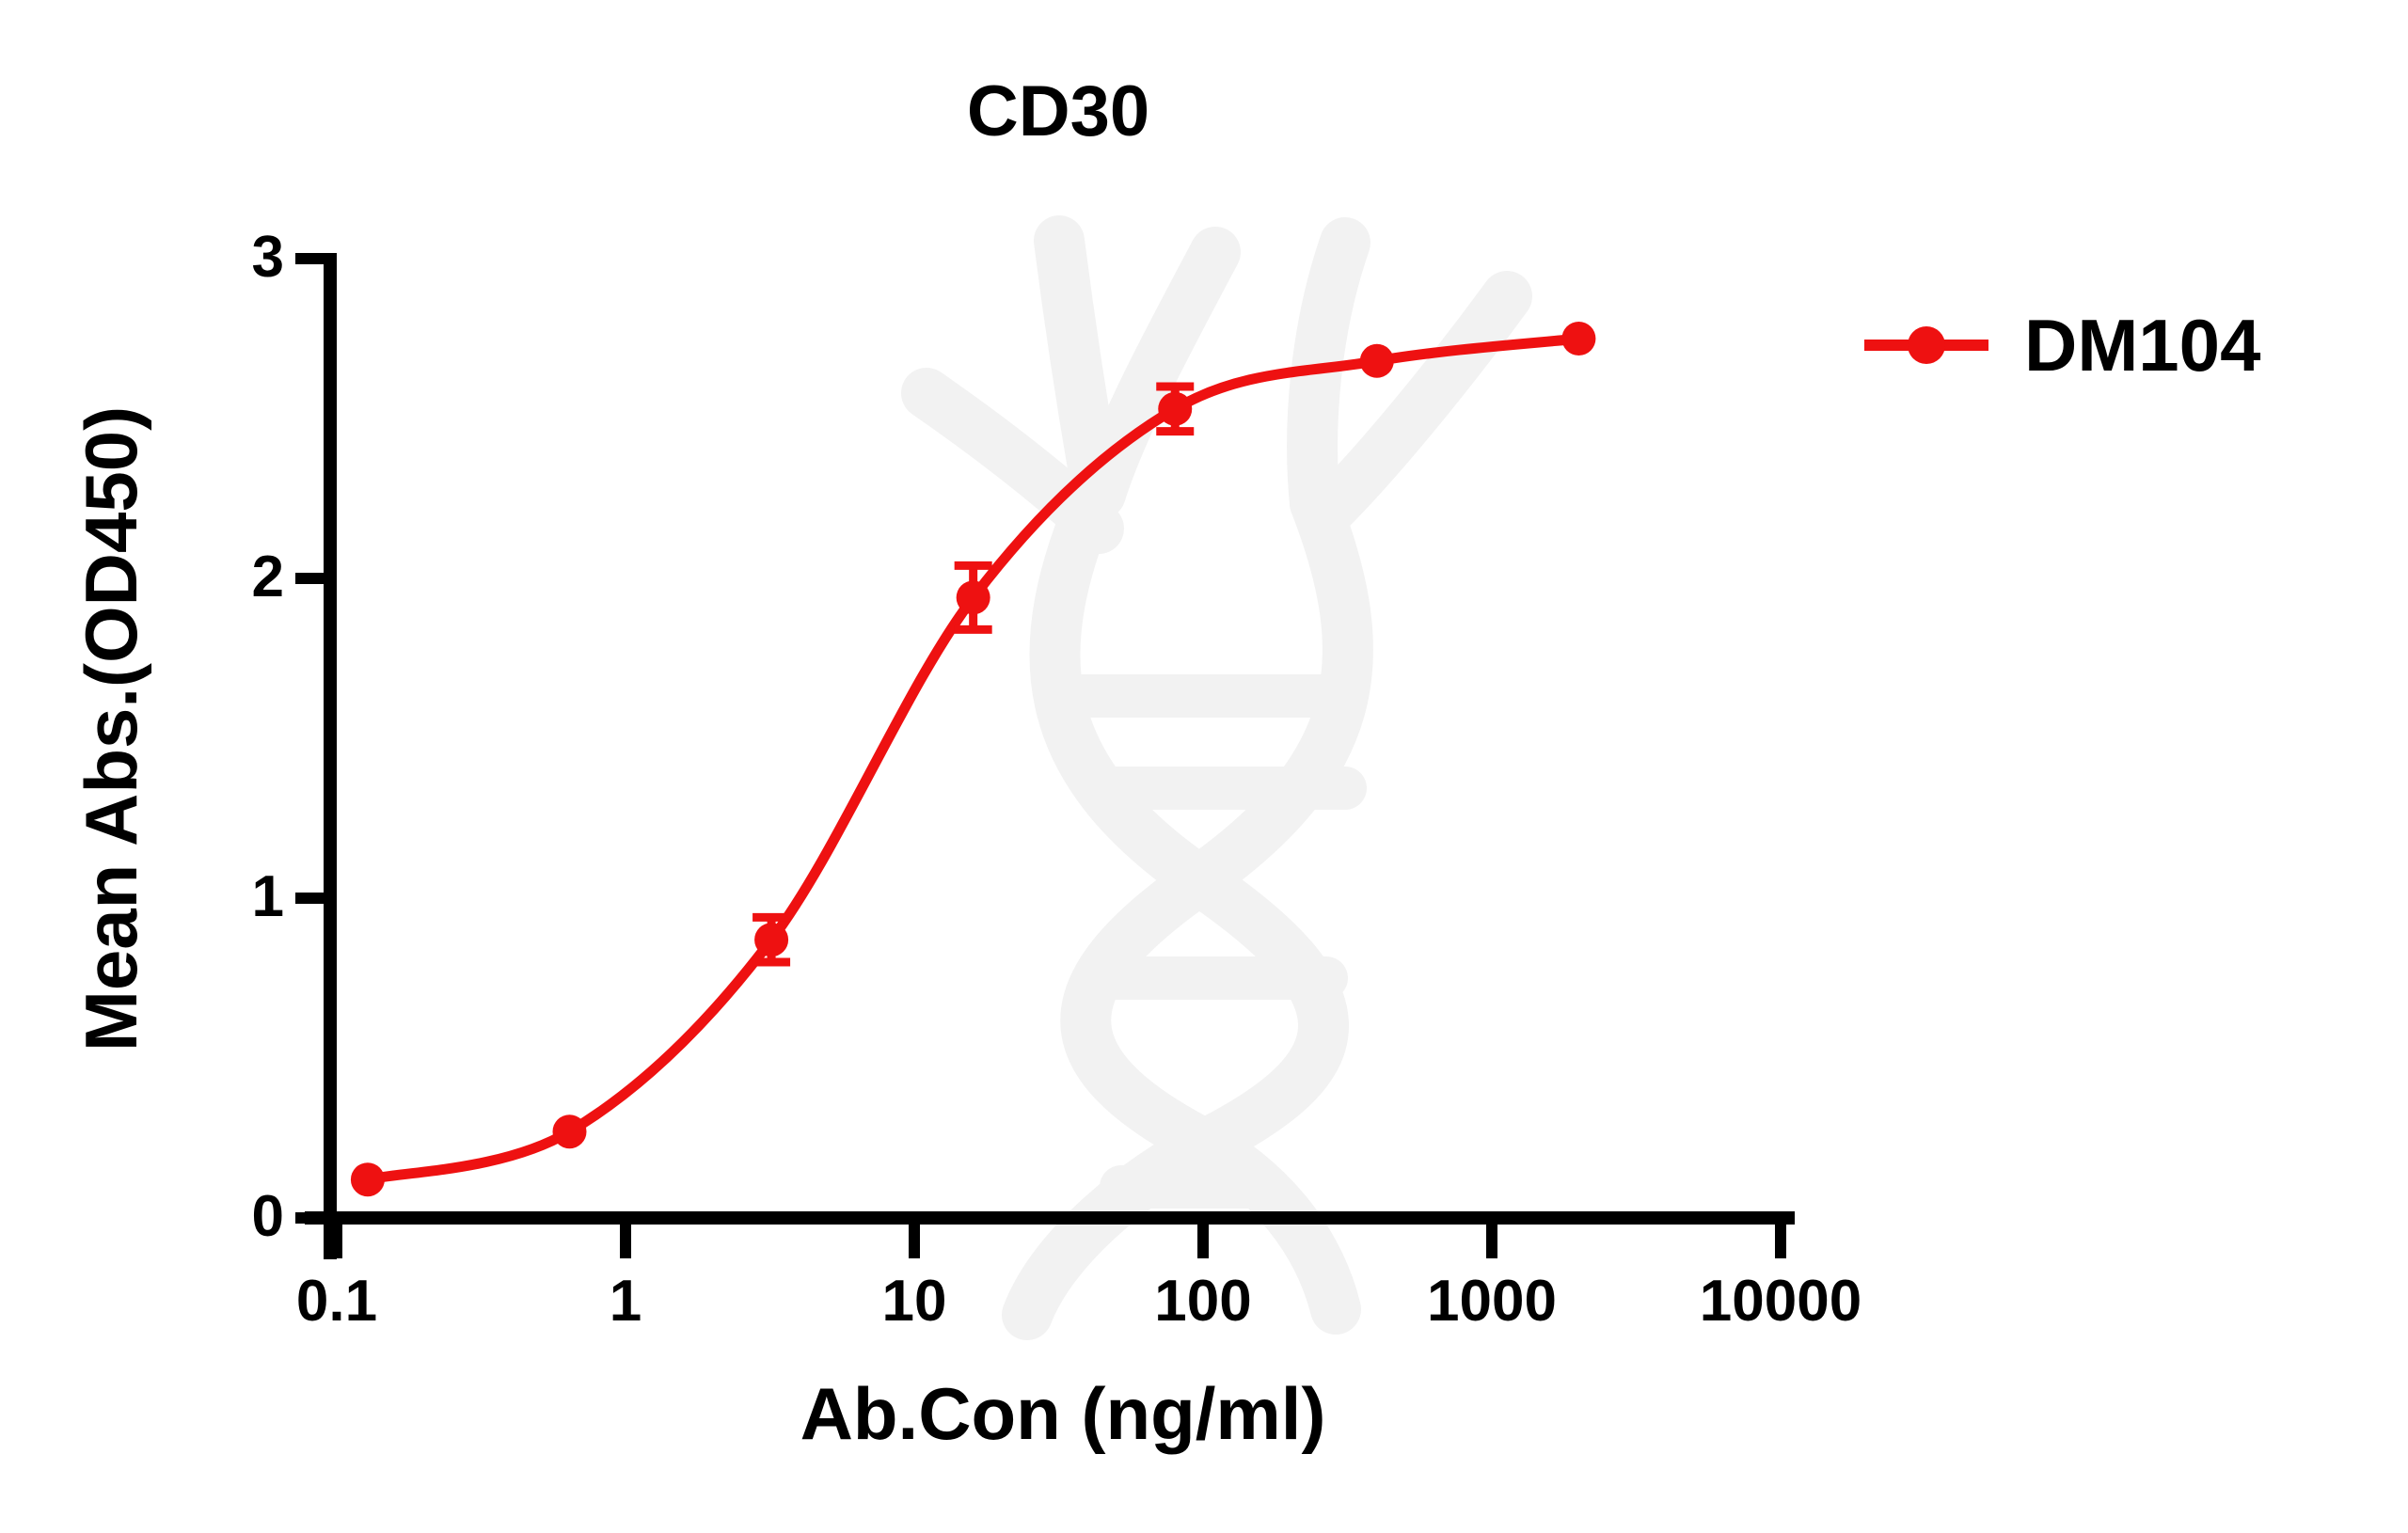  What do you see at coordinates (1926, 345) in the screenshot?
I see `legend-marker` at bounding box center [1926, 345].